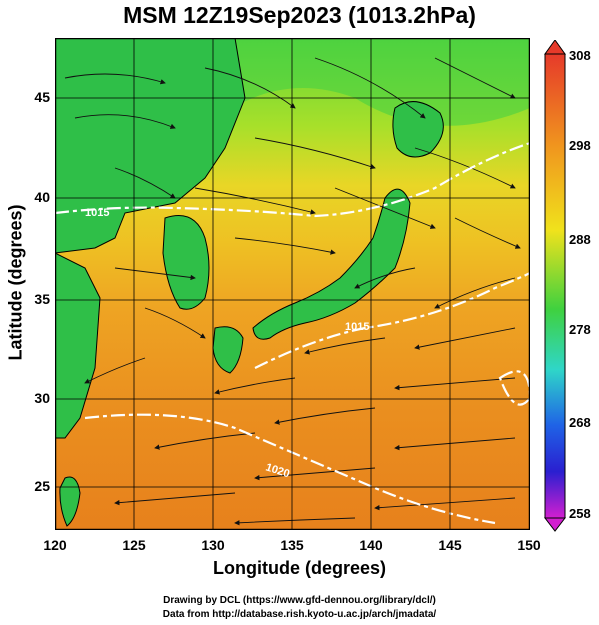 The image size is (599, 625). I want to click on isobar-1015-south, so click(392, 320).